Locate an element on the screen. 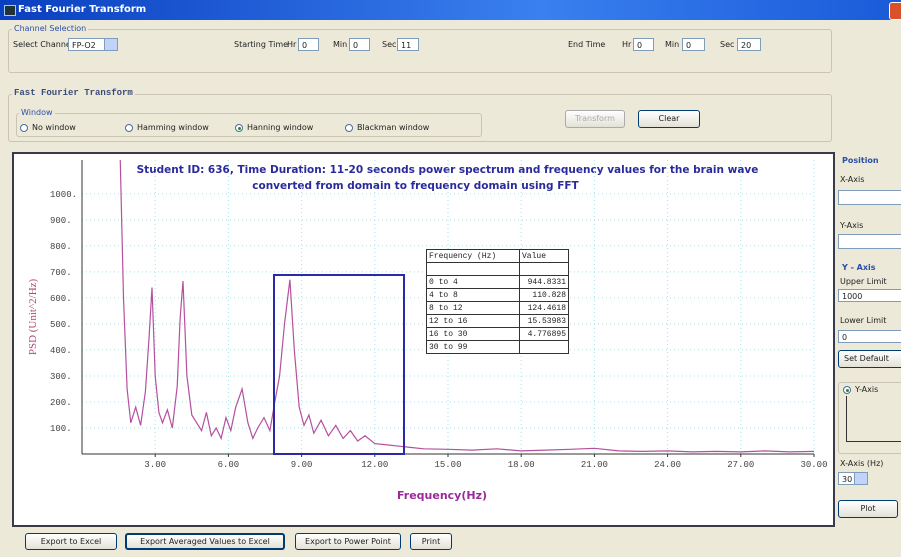 This screenshot has height=557, width=901. table-row: 16 to 30 4.776895 is located at coordinates (497, 334).